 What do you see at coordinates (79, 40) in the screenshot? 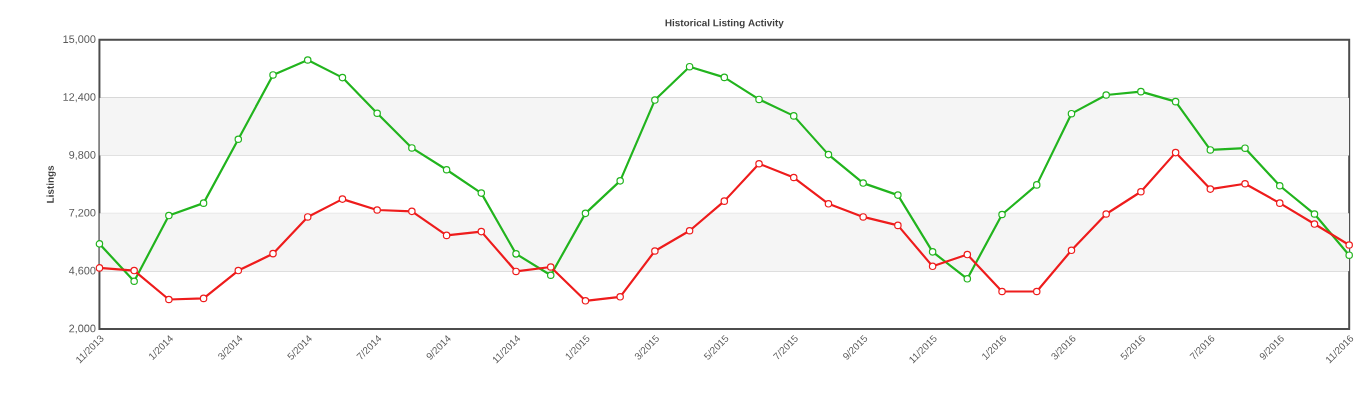
I see `y-tick-label: 15,000` at bounding box center [79, 40].